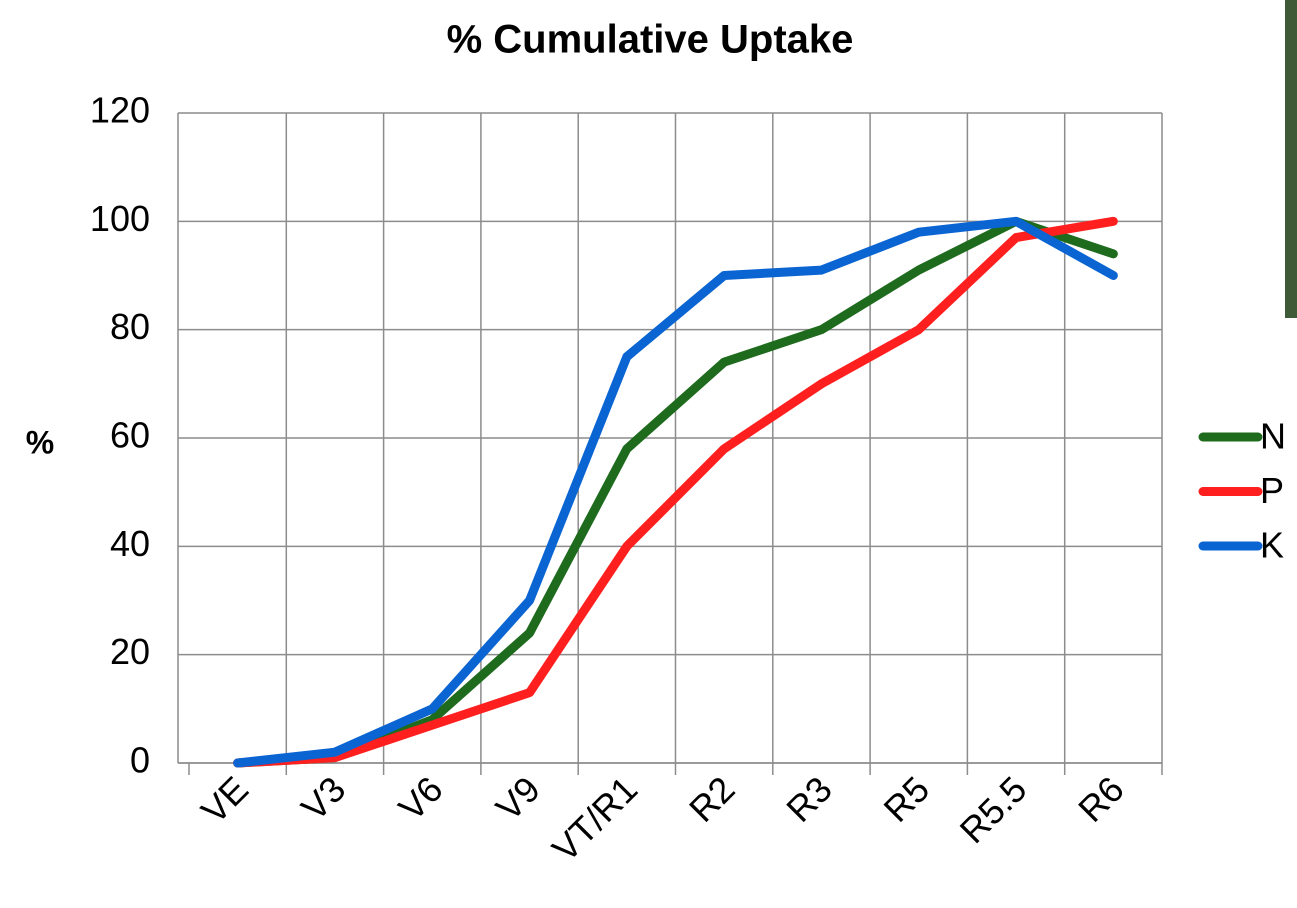  What do you see at coordinates (420, 798) in the screenshot?
I see `x-tick-label: V6` at bounding box center [420, 798].